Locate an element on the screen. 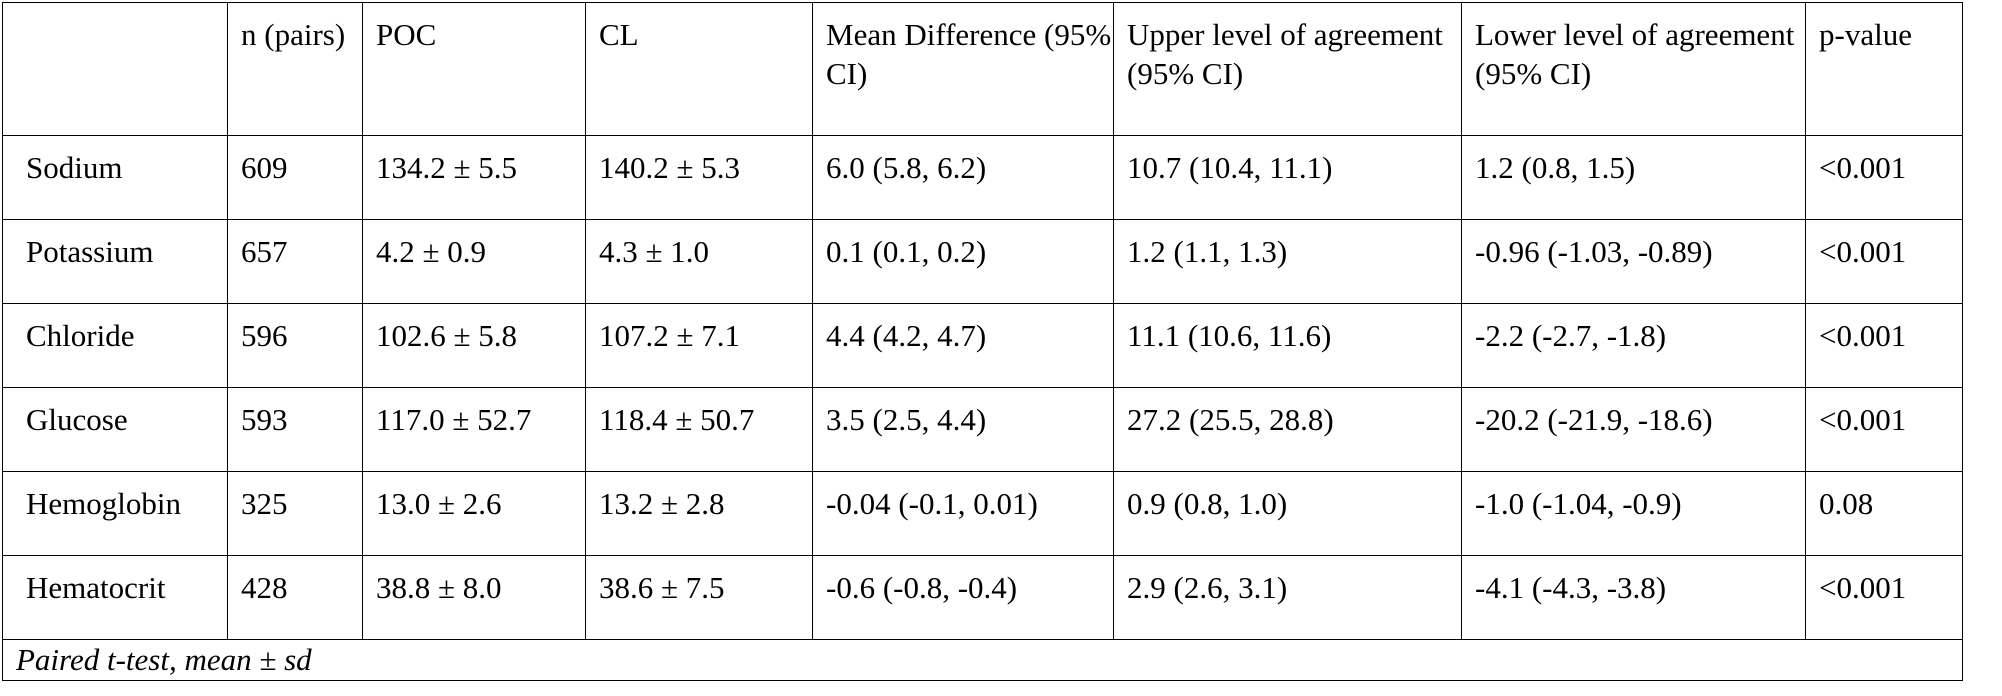 This screenshot has height=696, width=2002. cell-upper-loa: 1.2 (1.1, 1.3) is located at coordinates (1287, 261).